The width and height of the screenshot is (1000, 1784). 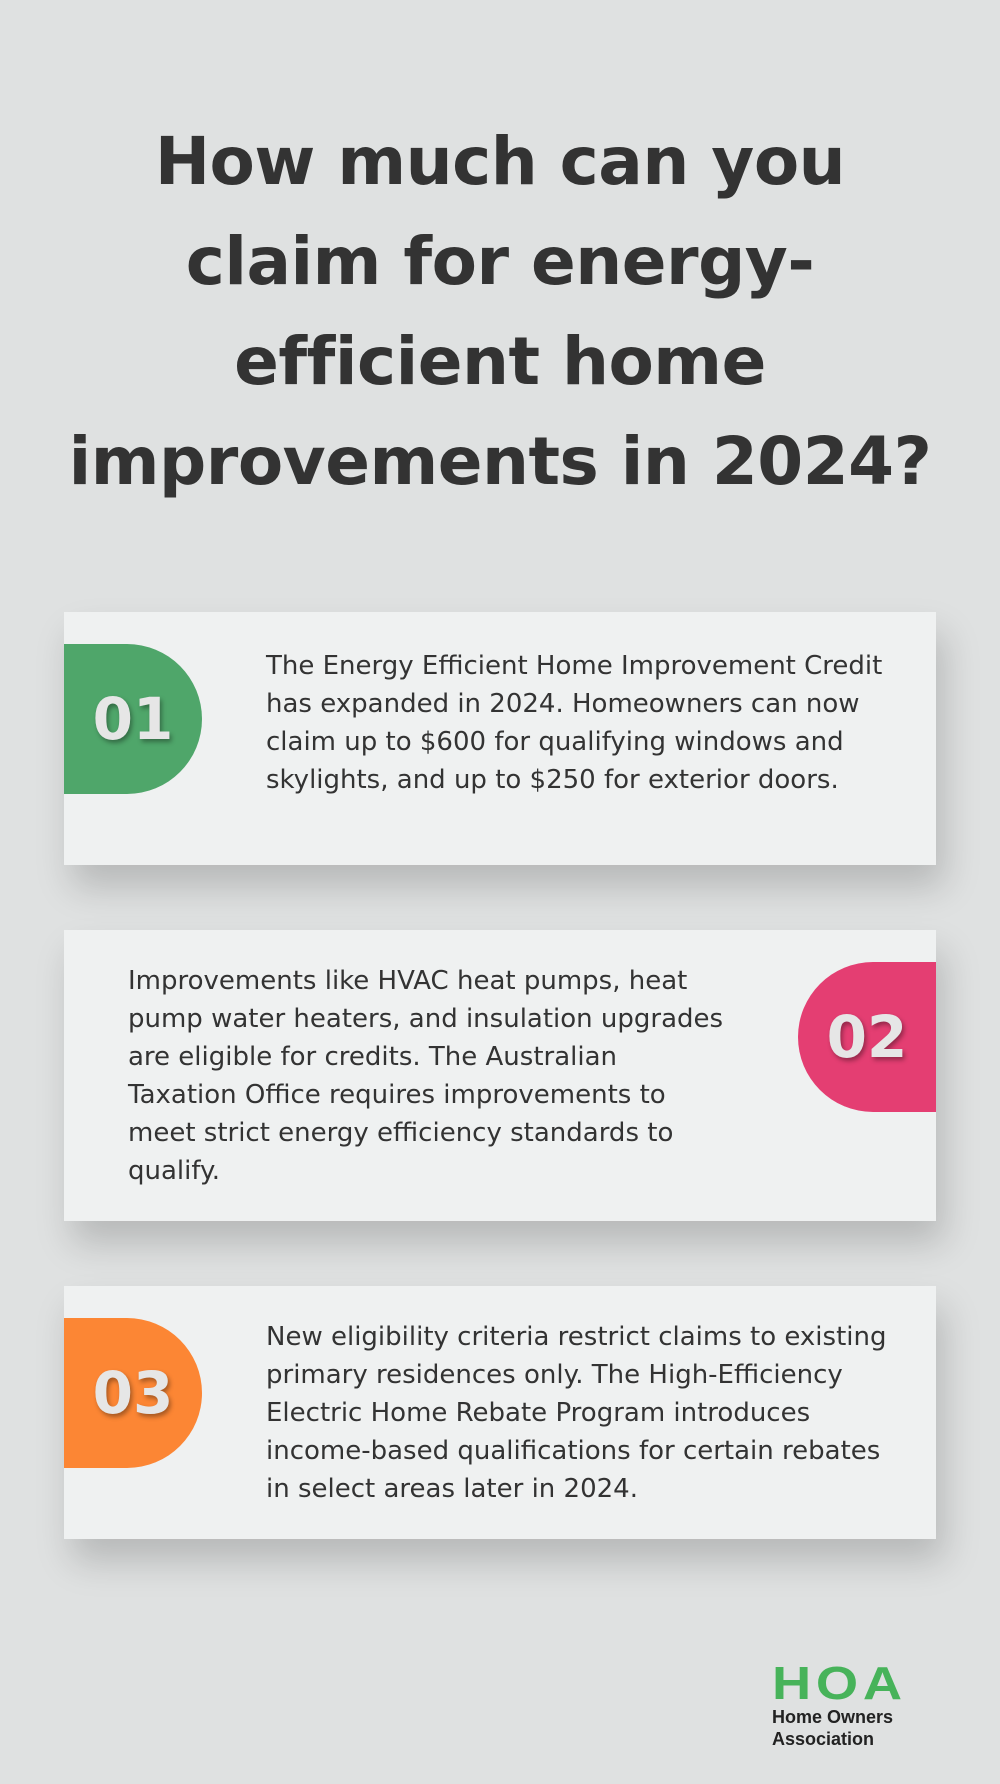 What do you see at coordinates (823, 1739) in the screenshot?
I see `logo-line-2: Association` at bounding box center [823, 1739].